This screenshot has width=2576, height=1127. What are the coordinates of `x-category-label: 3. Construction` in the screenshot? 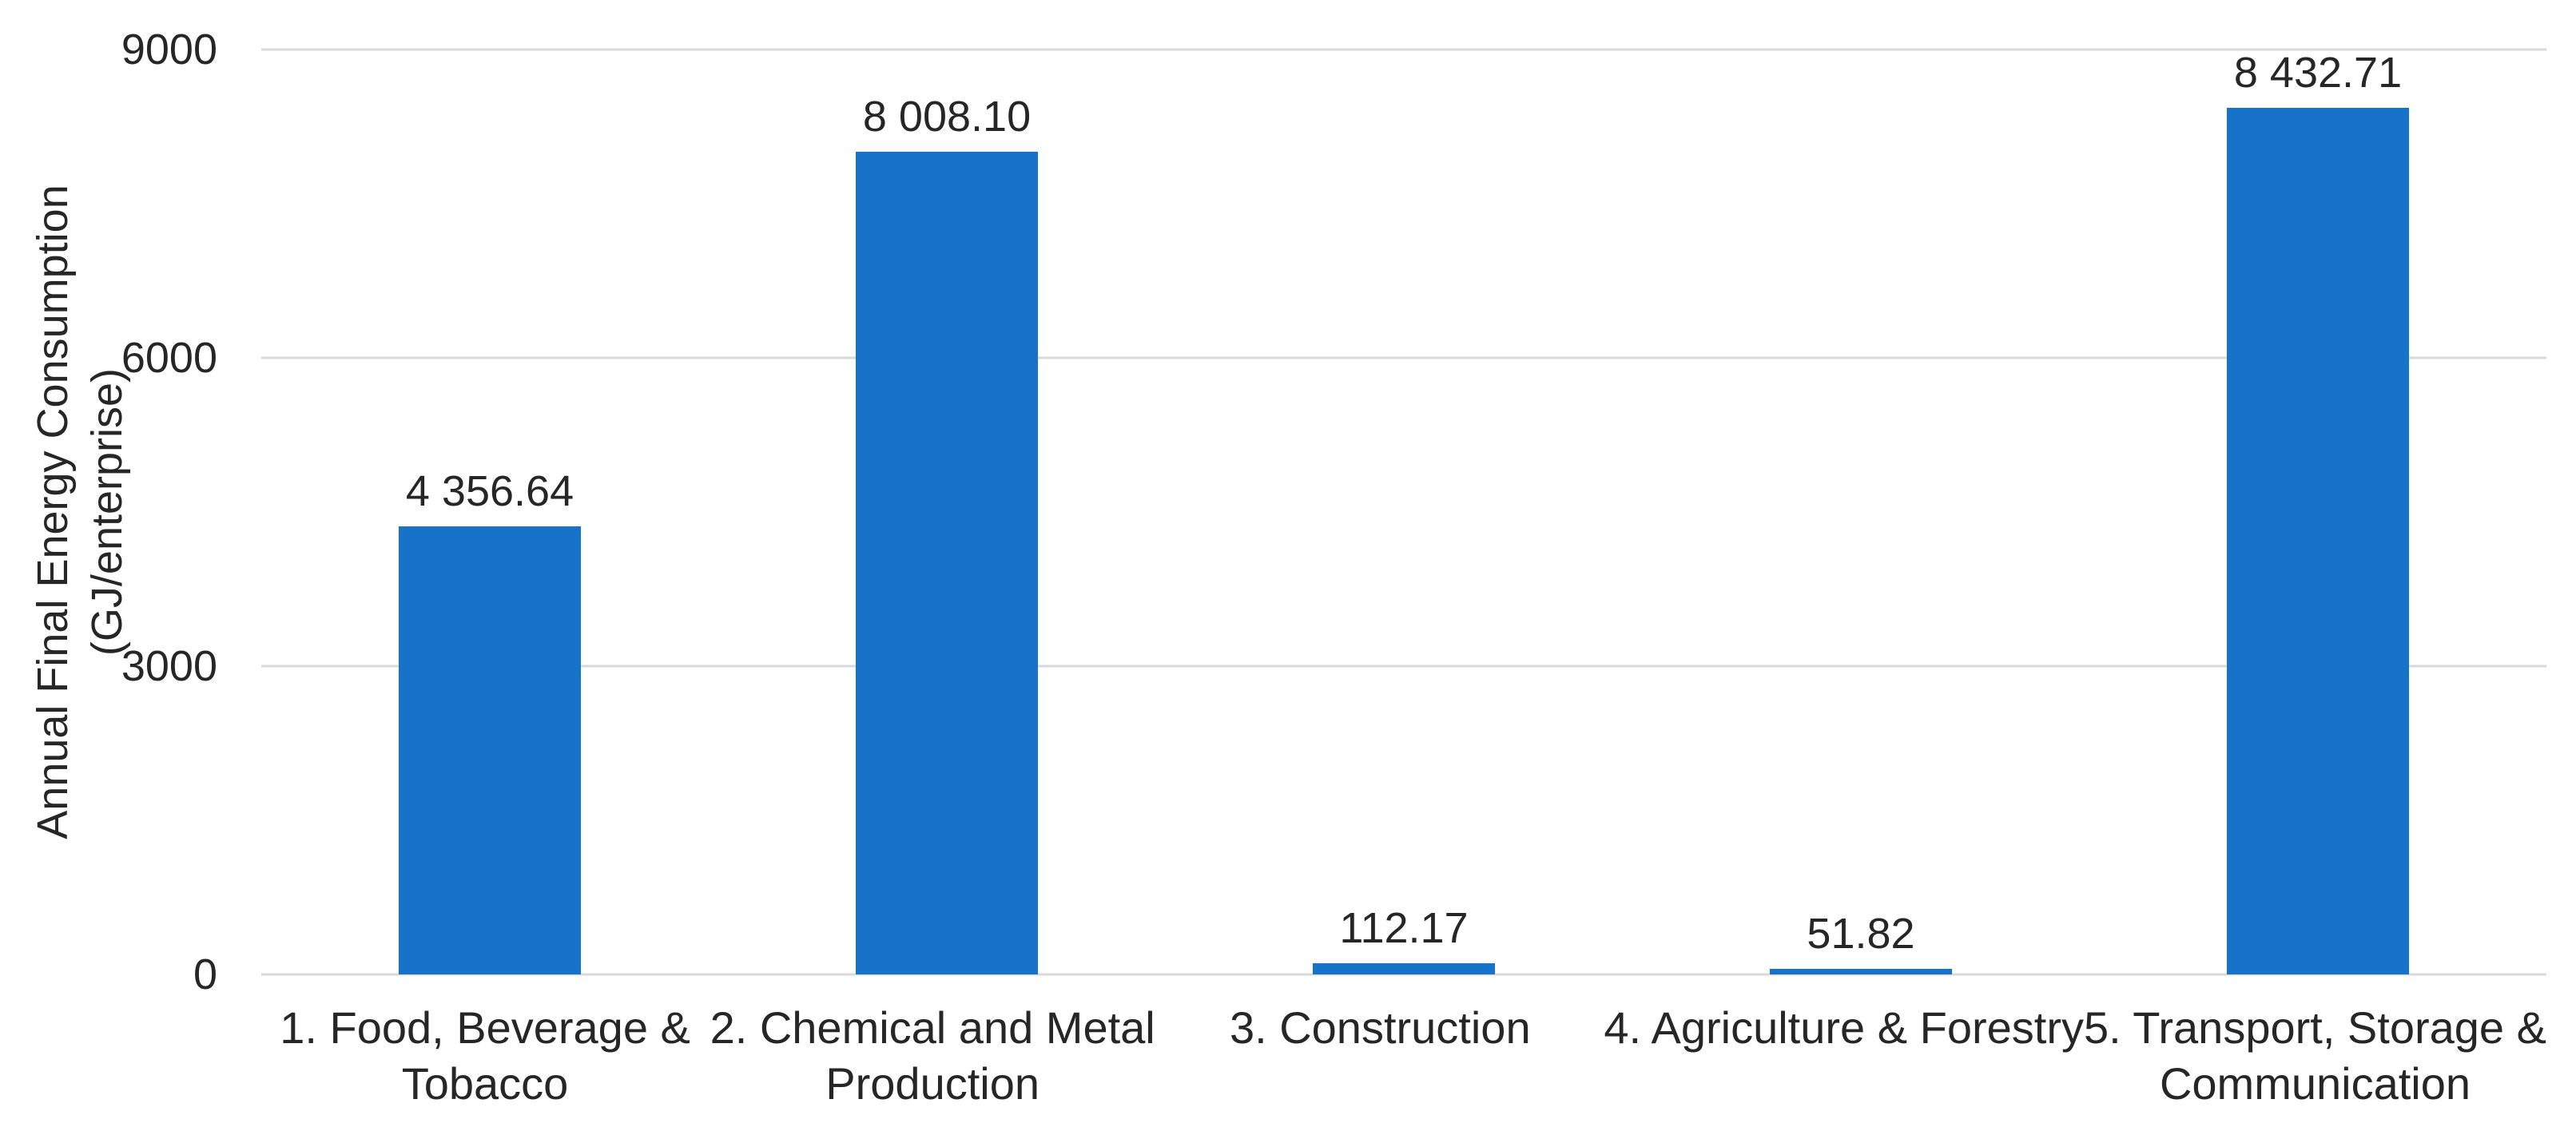 It's located at (1380, 1027).